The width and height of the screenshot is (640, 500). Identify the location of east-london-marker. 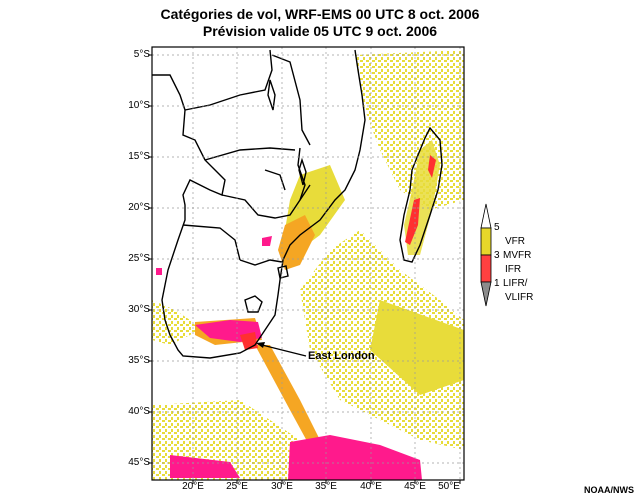
(281, 349).